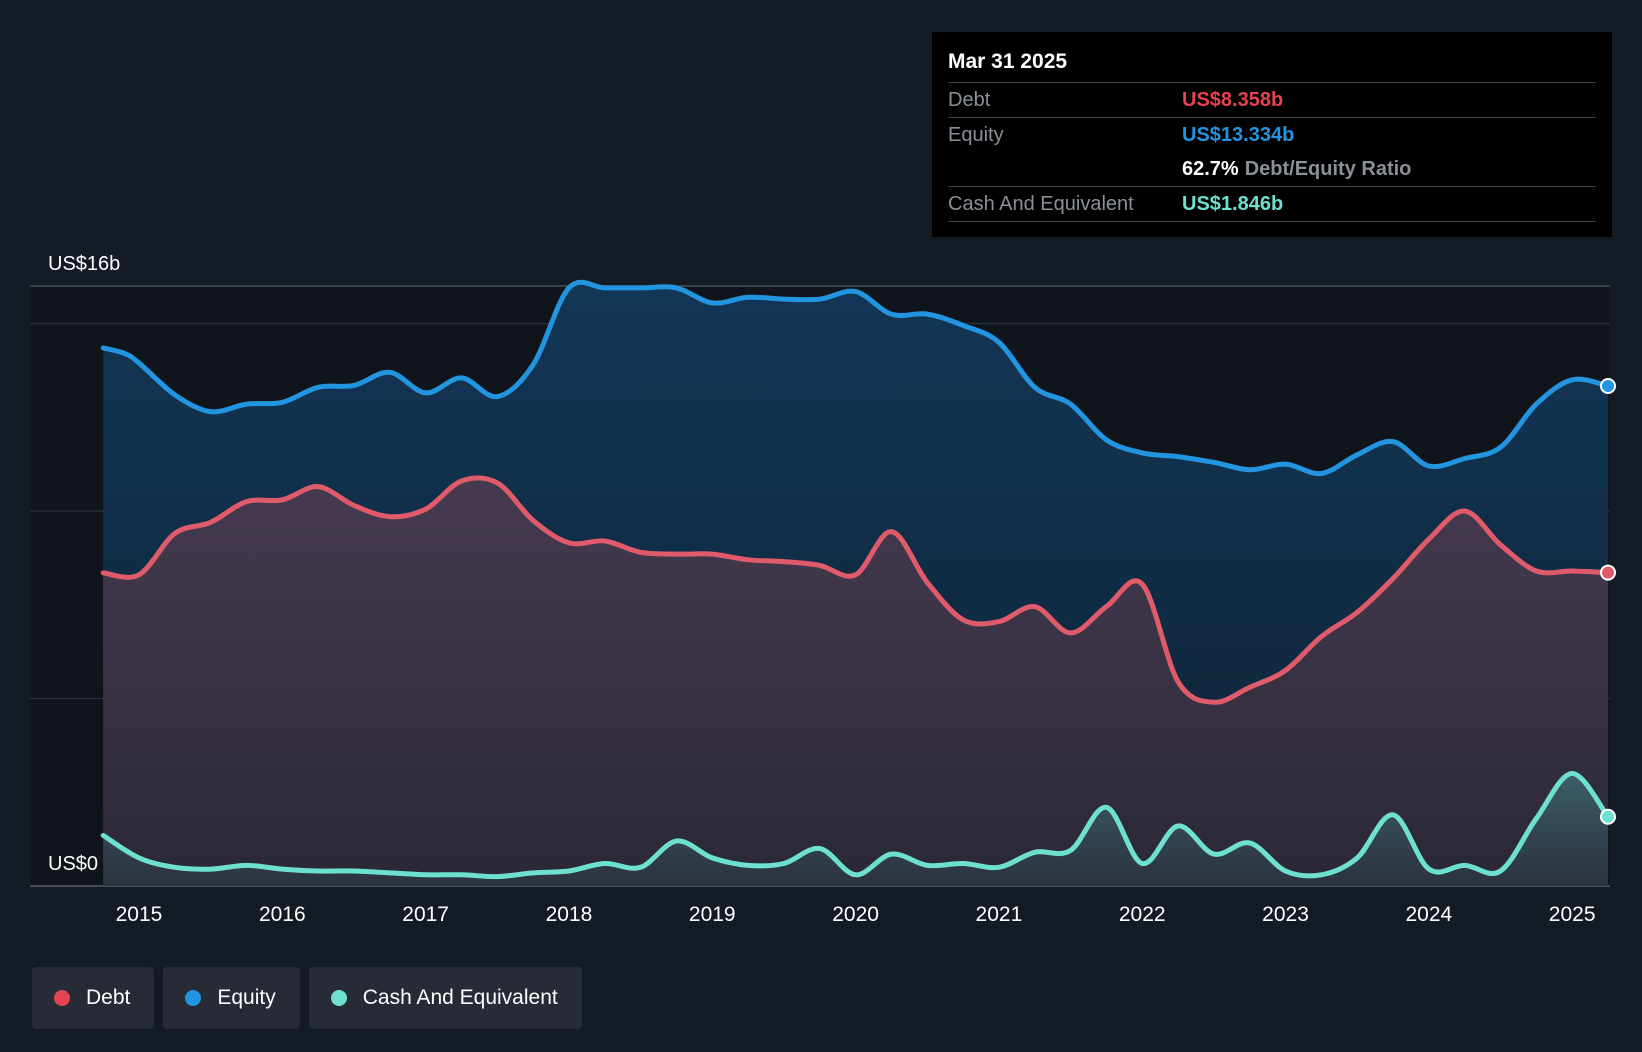 This screenshot has width=1642, height=1052. Describe the element at coordinates (62, 998) in the screenshot. I see `debt-dot-icon` at that location.